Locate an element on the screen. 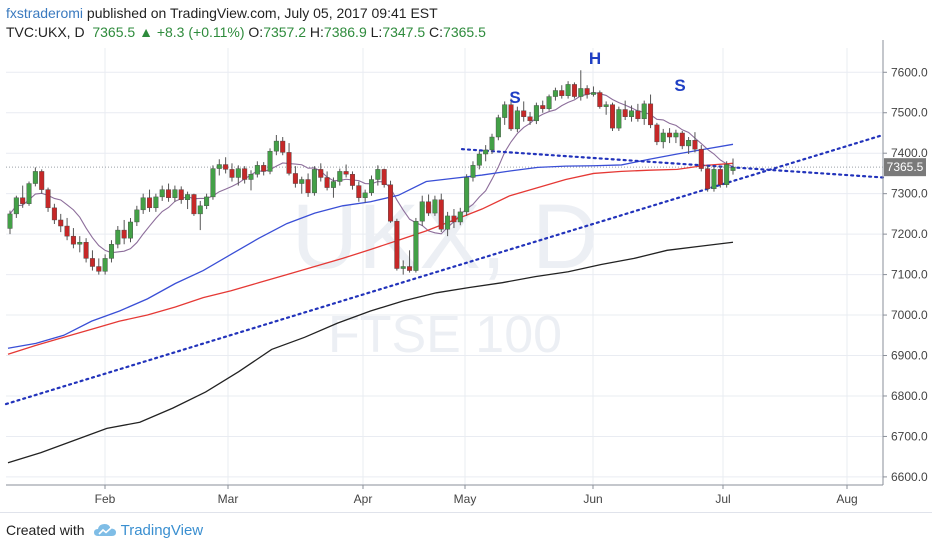 The image size is (932, 550). right-shoulder-label: S is located at coordinates (679, 85).